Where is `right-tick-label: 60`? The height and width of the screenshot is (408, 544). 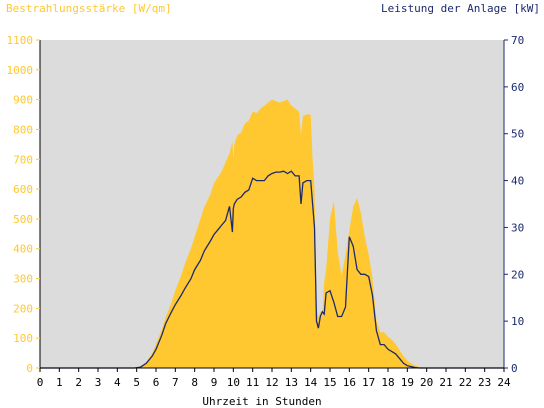 right-tick-label: 60 is located at coordinates (517, 87).